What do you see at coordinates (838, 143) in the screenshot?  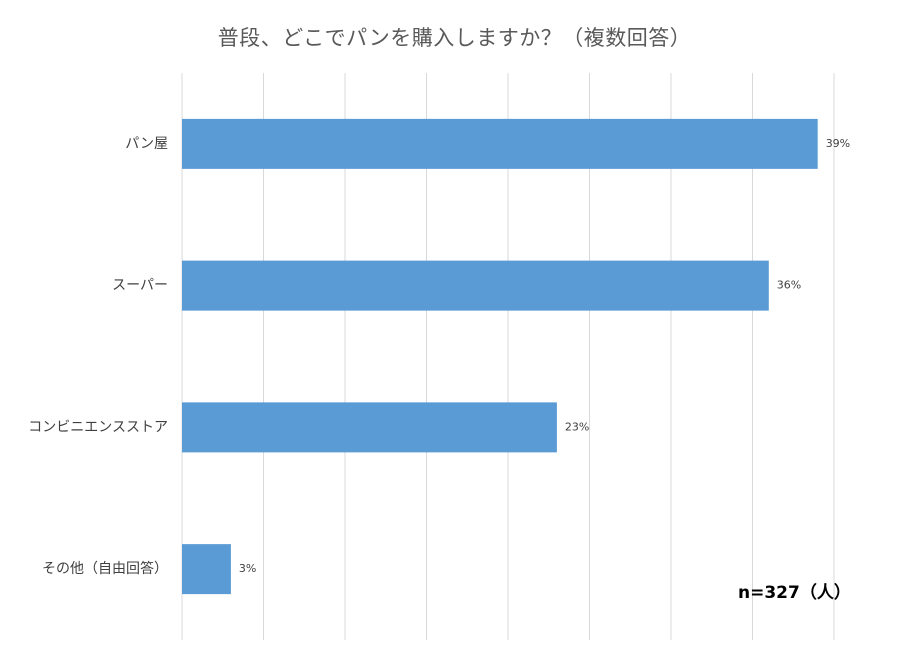 I see `data-label: 39%` at bounding box center [838, 143].